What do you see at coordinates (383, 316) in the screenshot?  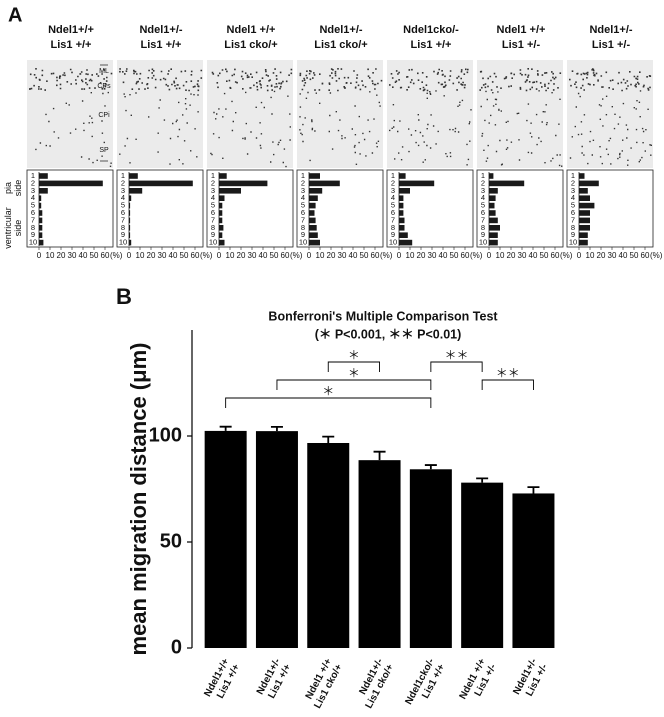 I see `chart-title: Bonferroni's Multiple Comparison Test` at bounding box center [383, 316].